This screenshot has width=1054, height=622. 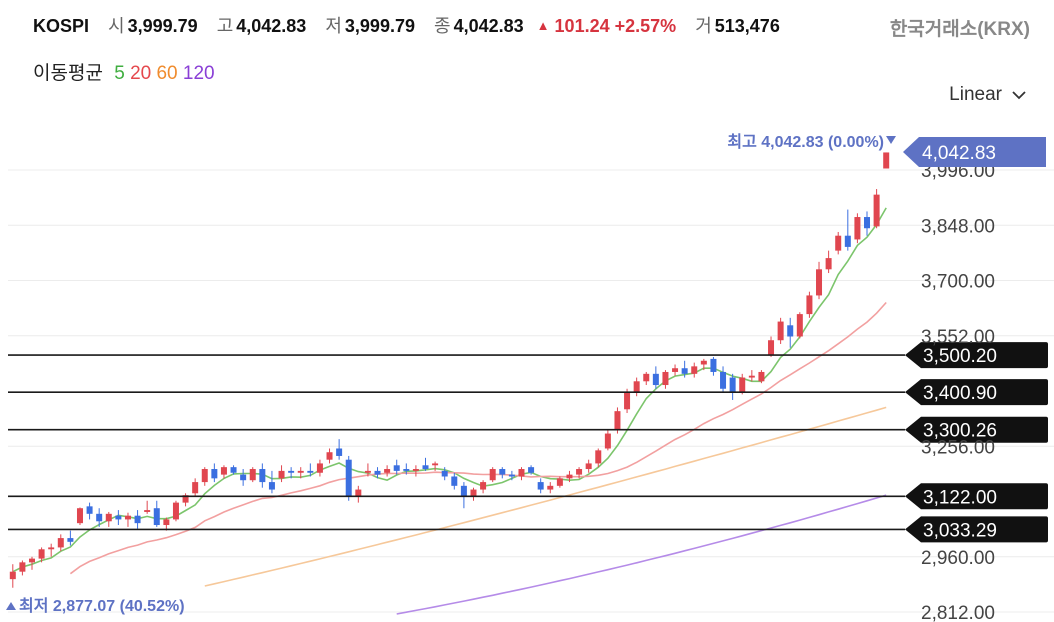 What do you see at coordinates (119, 73) in the screenshot?
I see `ma-5-period: 5` at bounding box center [119, 73].